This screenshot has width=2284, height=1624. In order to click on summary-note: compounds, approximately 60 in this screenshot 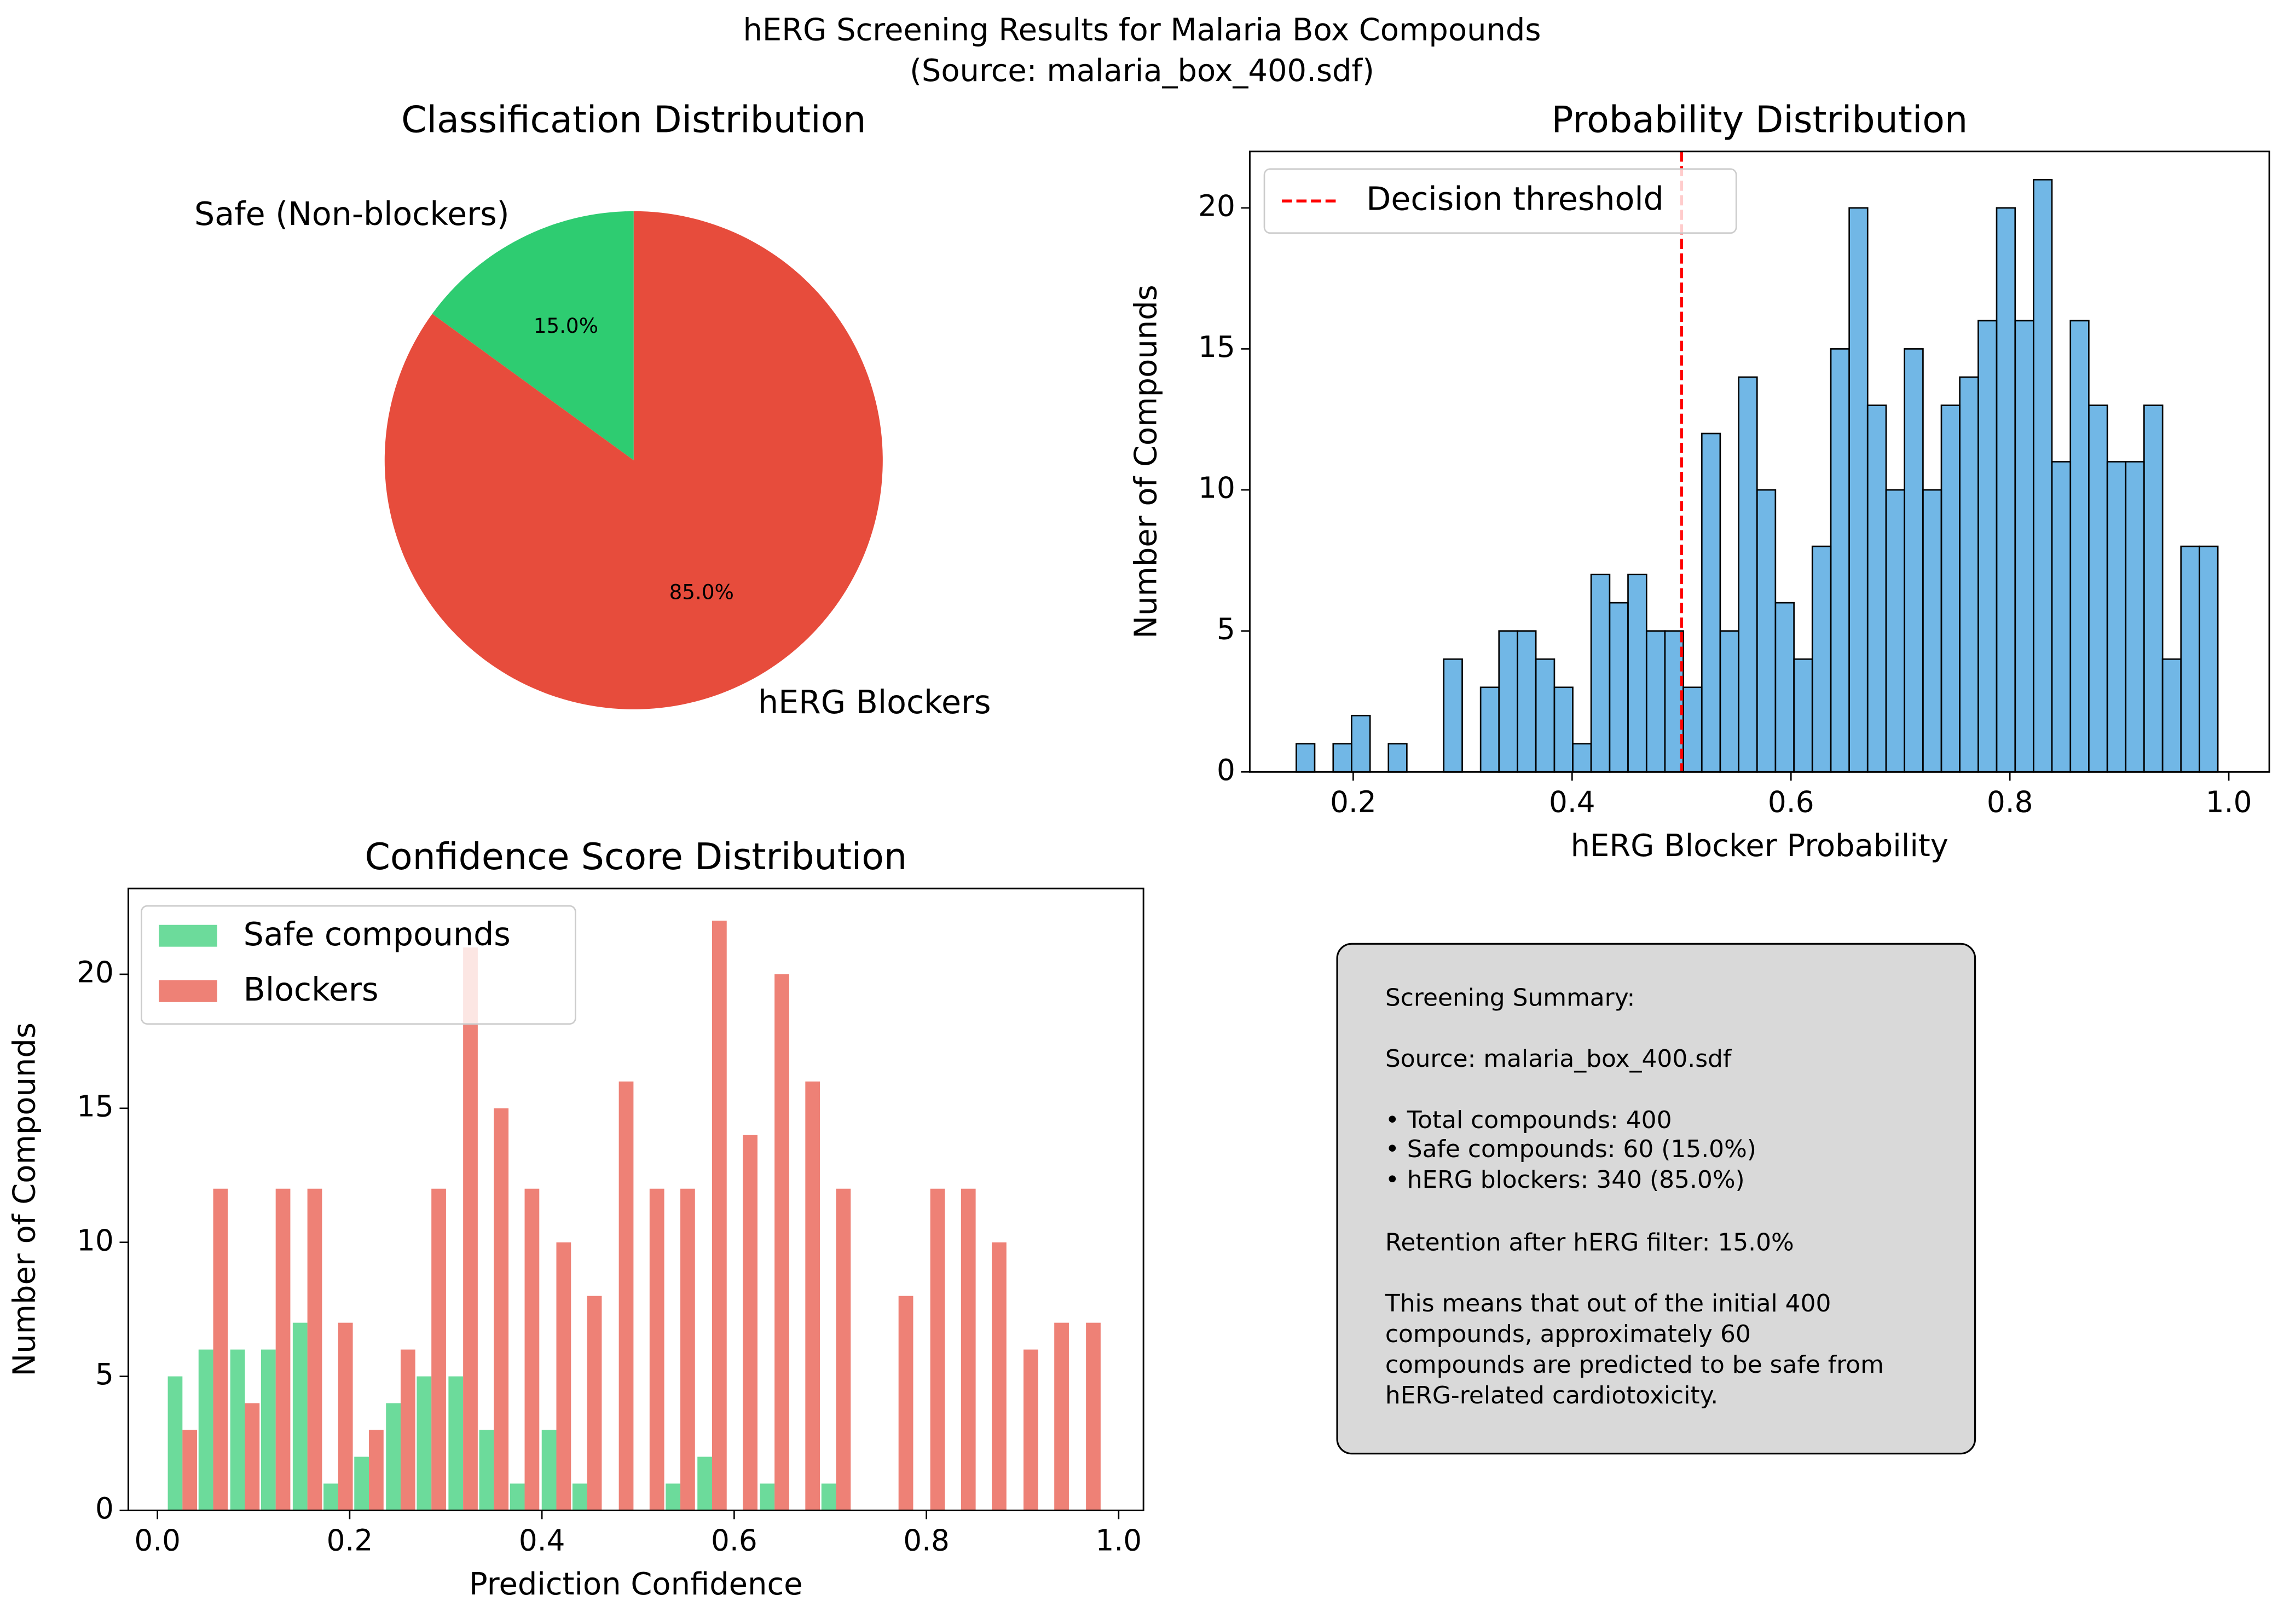, I will do `click(1568, 1334)`.